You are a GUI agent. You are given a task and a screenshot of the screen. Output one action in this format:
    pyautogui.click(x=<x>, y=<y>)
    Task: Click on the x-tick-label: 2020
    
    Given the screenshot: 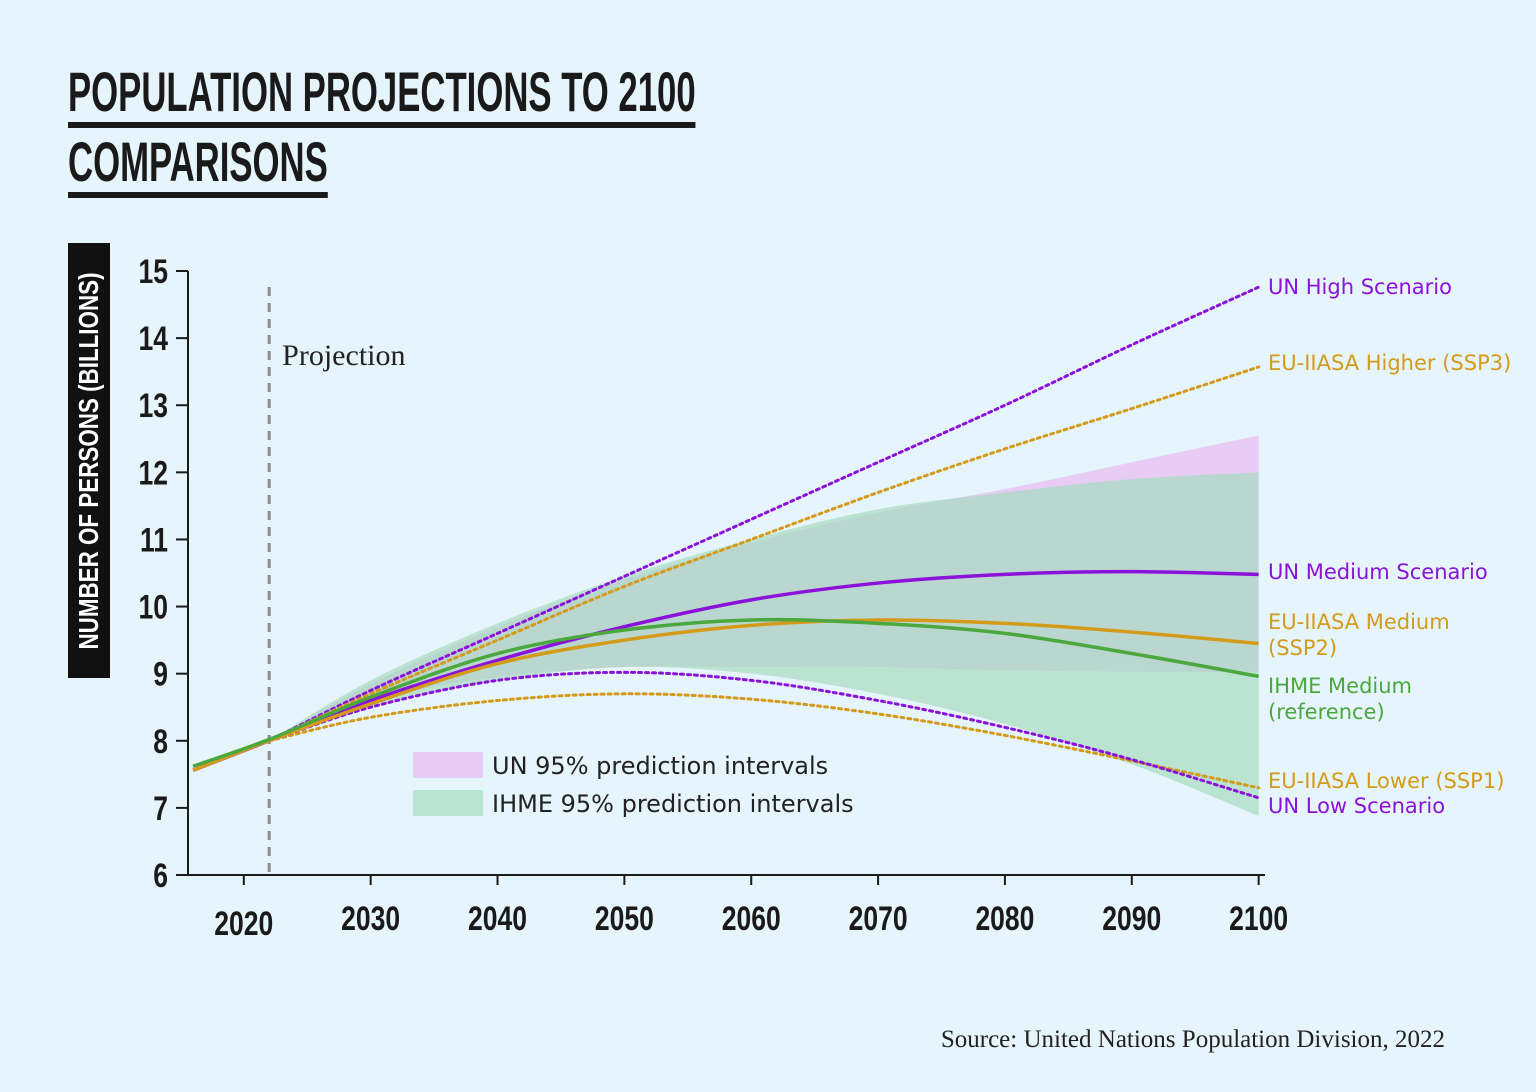 What is the action you would take?
    pyautogui.click(x=243, y=924)
    